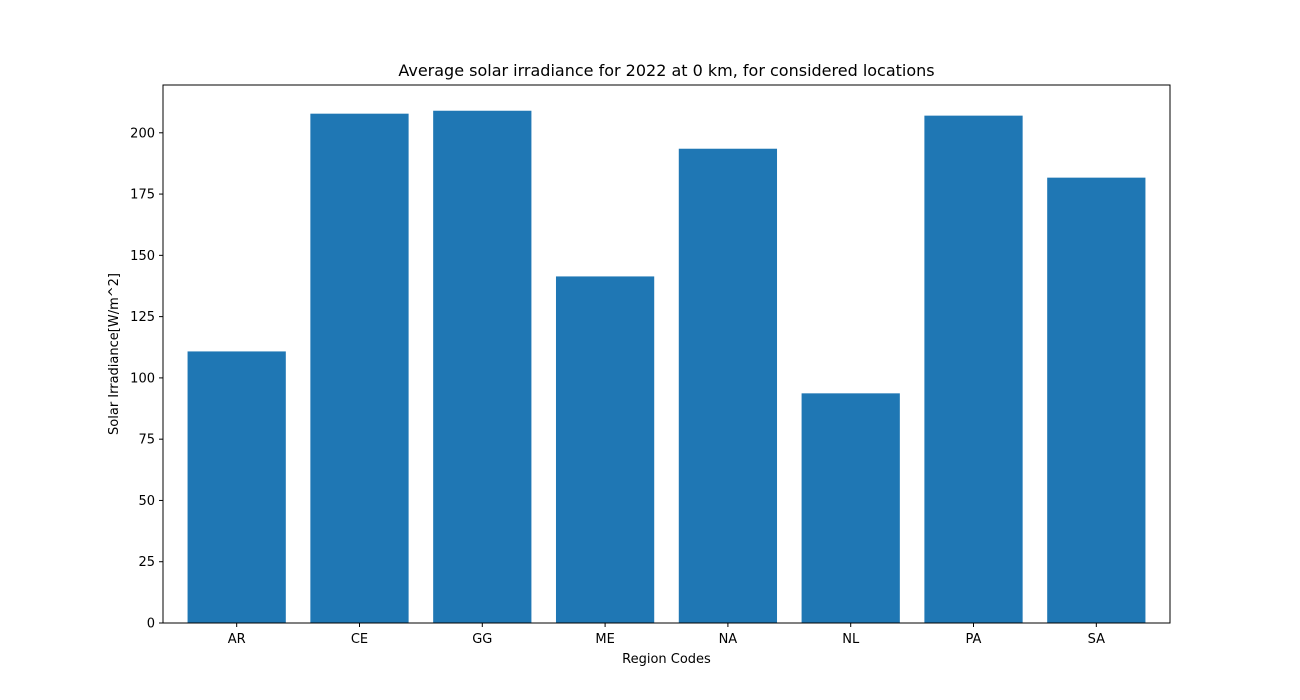 The width and height of the screenshot is (1300, 700). Describe the element at coordinates (142, 133) in the screenshot. I see `y-tick-label-200: 200` at that location.